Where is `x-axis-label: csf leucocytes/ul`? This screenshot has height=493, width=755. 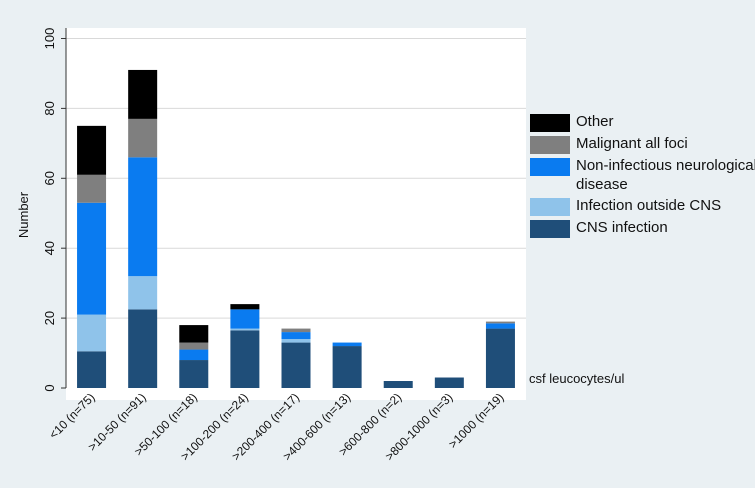
x-axis-label: csf leucocytes/ul is located at coordinates (576, 378).